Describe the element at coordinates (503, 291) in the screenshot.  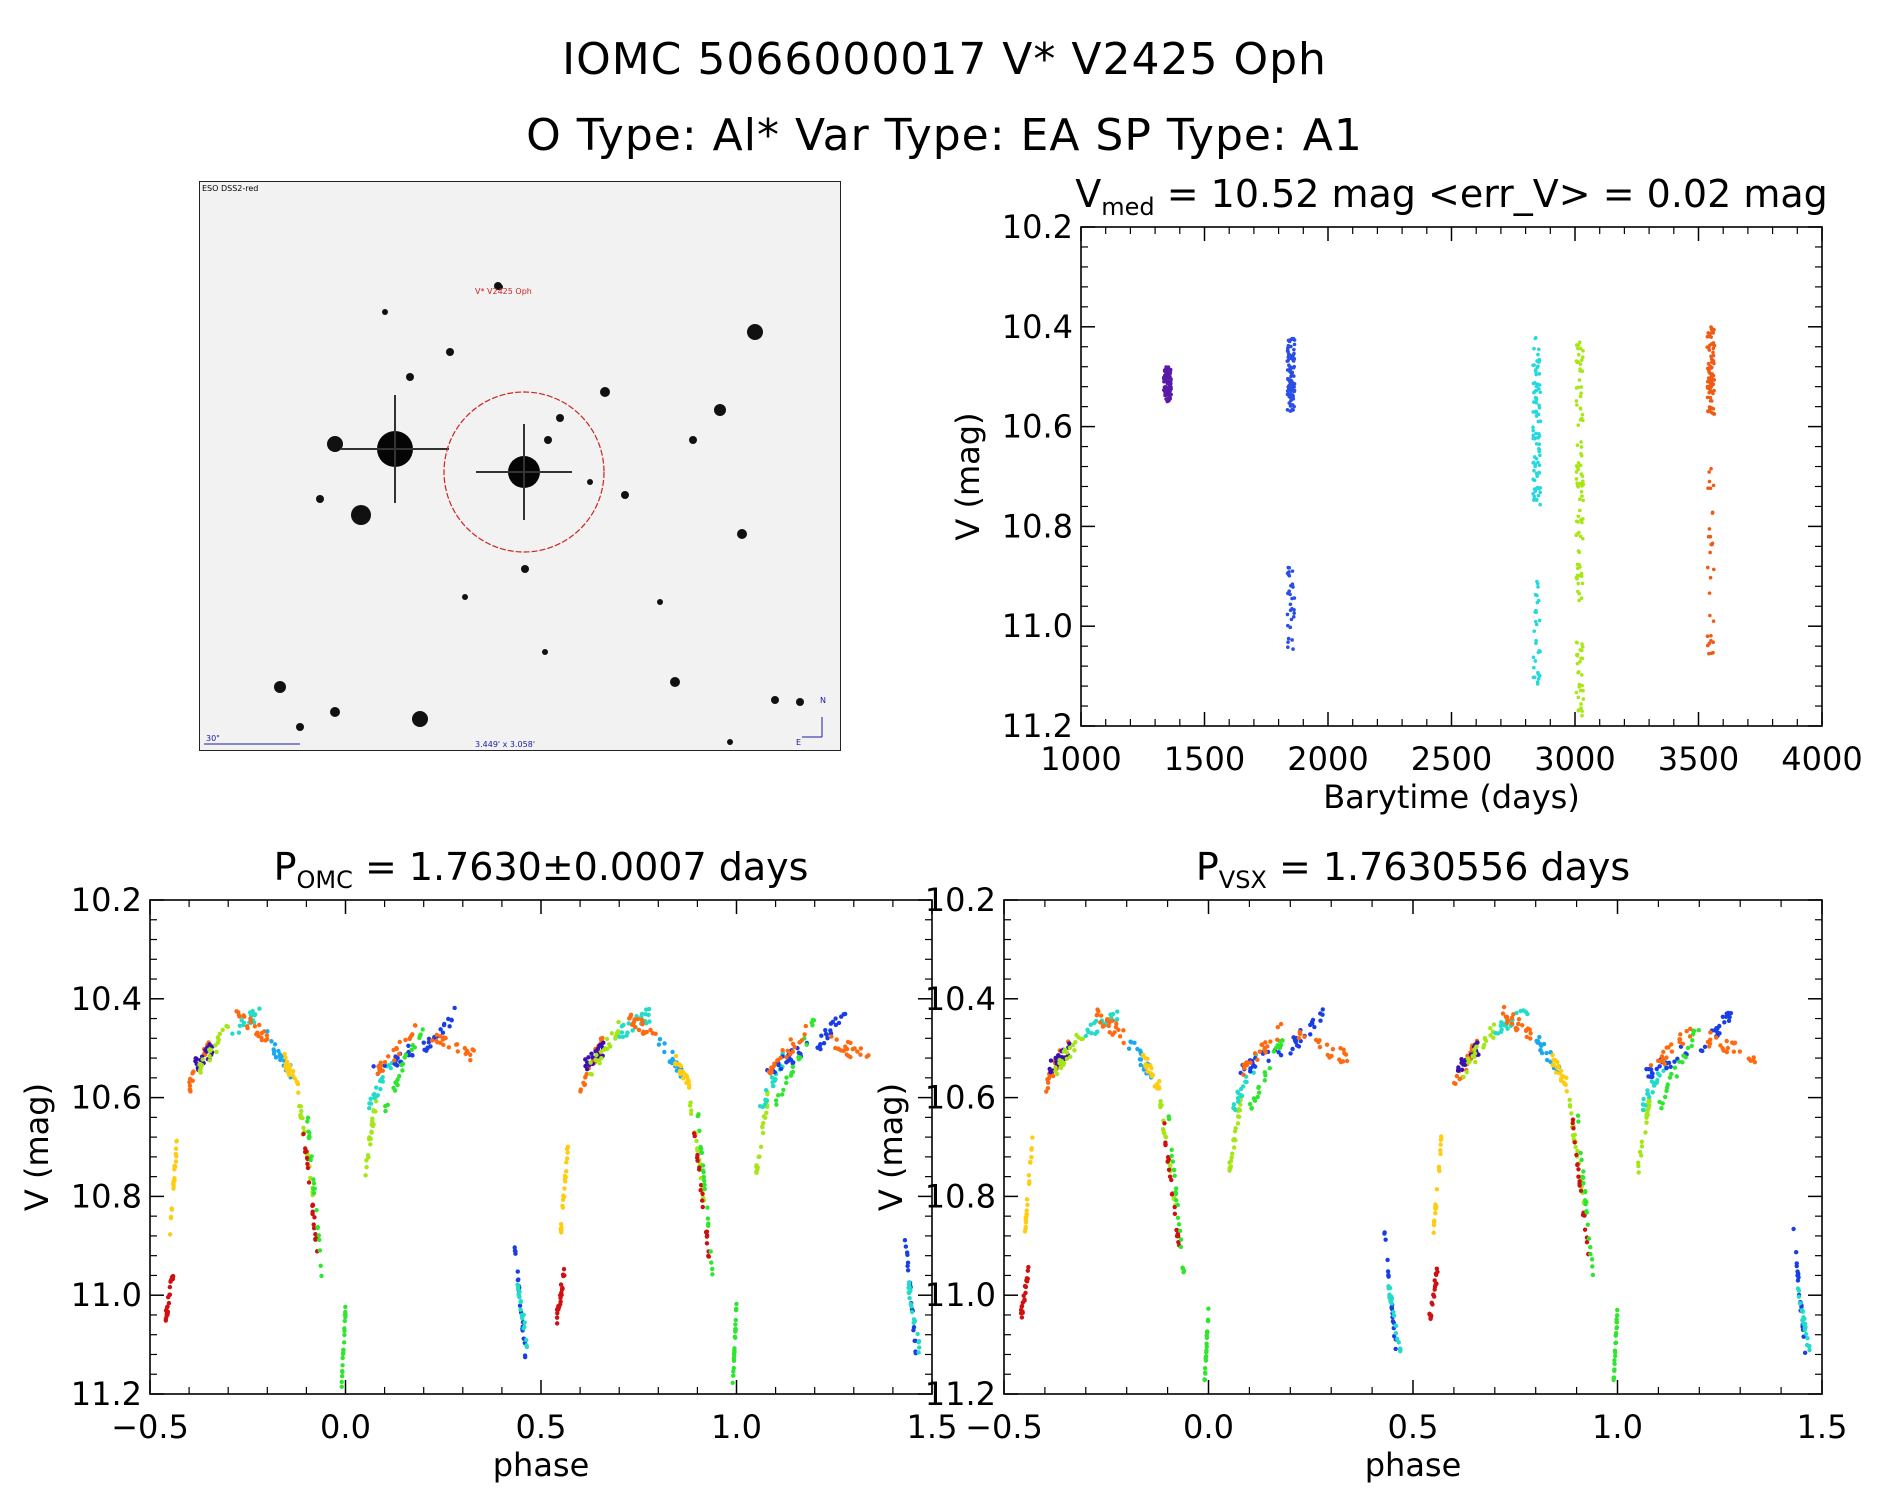
I see `finder-target-label: V* V2425 Oph` at that location.